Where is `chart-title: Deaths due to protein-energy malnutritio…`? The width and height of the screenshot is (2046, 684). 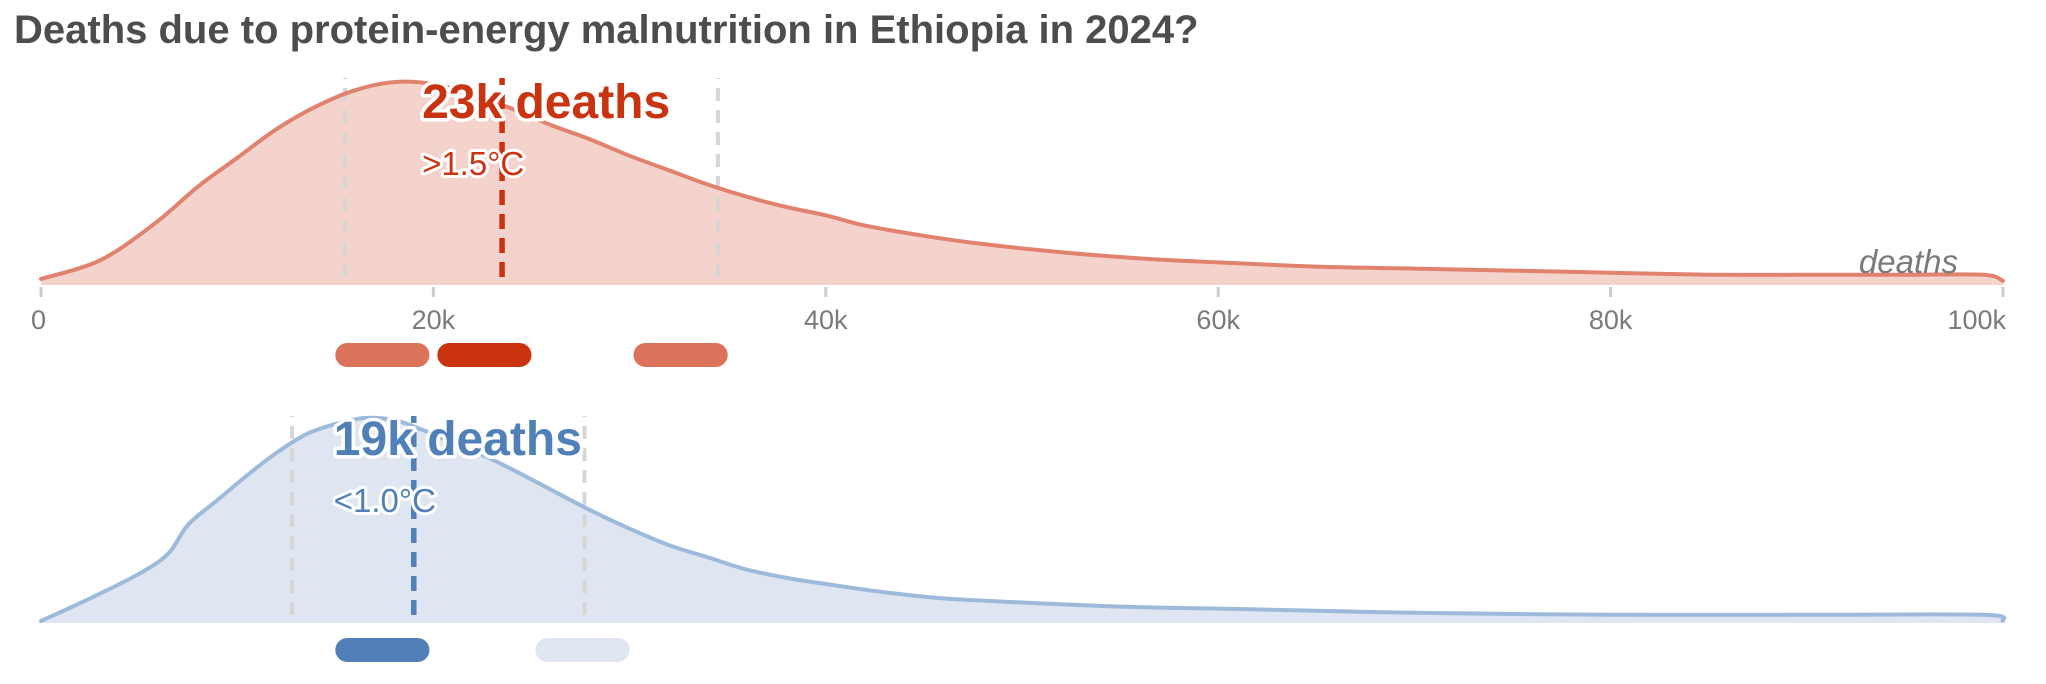
chart-title: Deaths due to protein-energy malnutritio… is located at coordinates (606, 30).